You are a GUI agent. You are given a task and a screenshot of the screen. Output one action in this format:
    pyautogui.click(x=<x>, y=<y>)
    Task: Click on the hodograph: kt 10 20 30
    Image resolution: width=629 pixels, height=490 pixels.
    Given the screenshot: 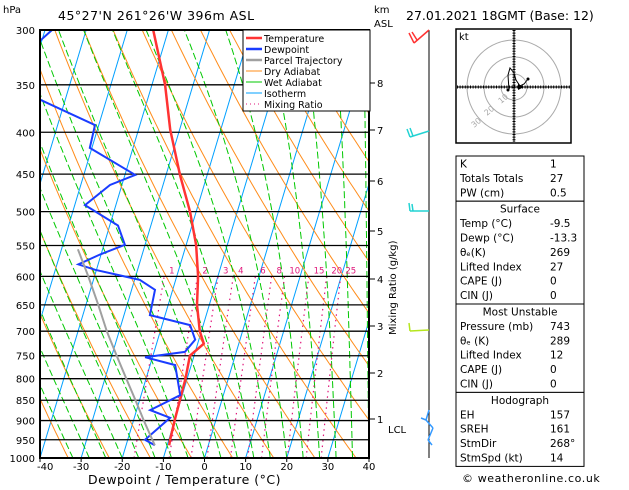 What is the action you would take?
    pyautogui.click(x=513, y=86)
    